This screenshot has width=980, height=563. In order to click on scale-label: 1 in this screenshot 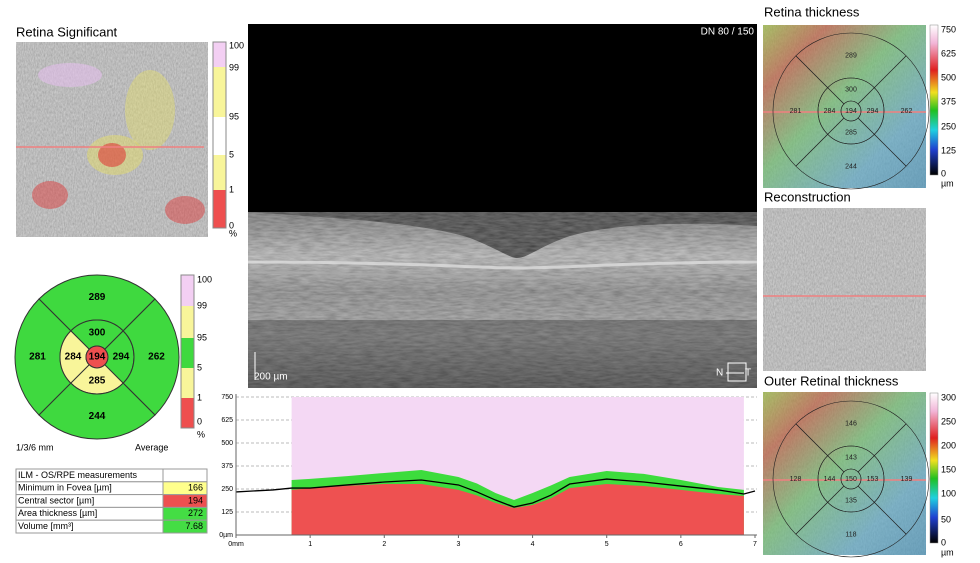, I will do `click(231, 189)`.